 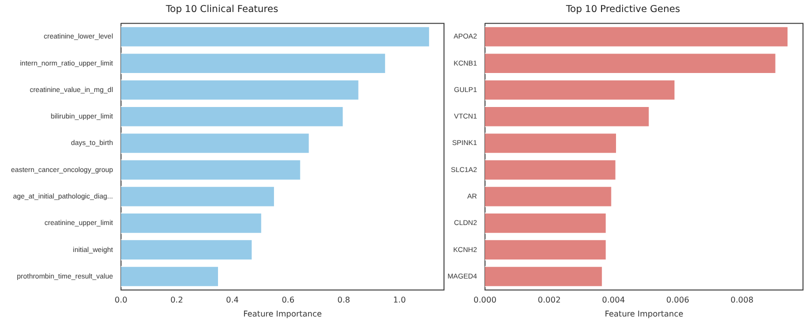 I want to click on x-tick-label: 0.8, so click(x=343, y=300).